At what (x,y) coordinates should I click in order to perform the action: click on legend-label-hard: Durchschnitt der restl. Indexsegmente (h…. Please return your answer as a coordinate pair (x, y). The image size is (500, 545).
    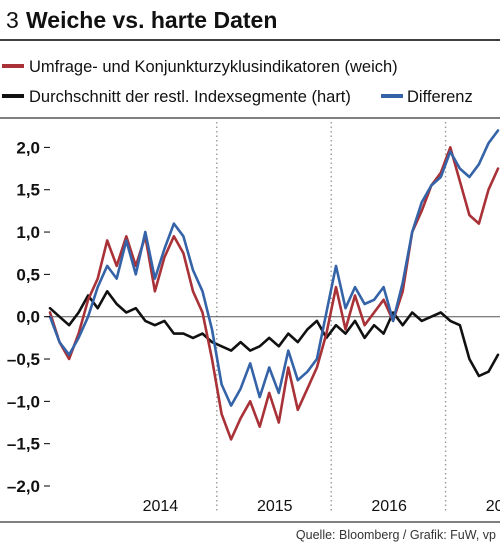
    Looking at the image, I should click on (190, 97).